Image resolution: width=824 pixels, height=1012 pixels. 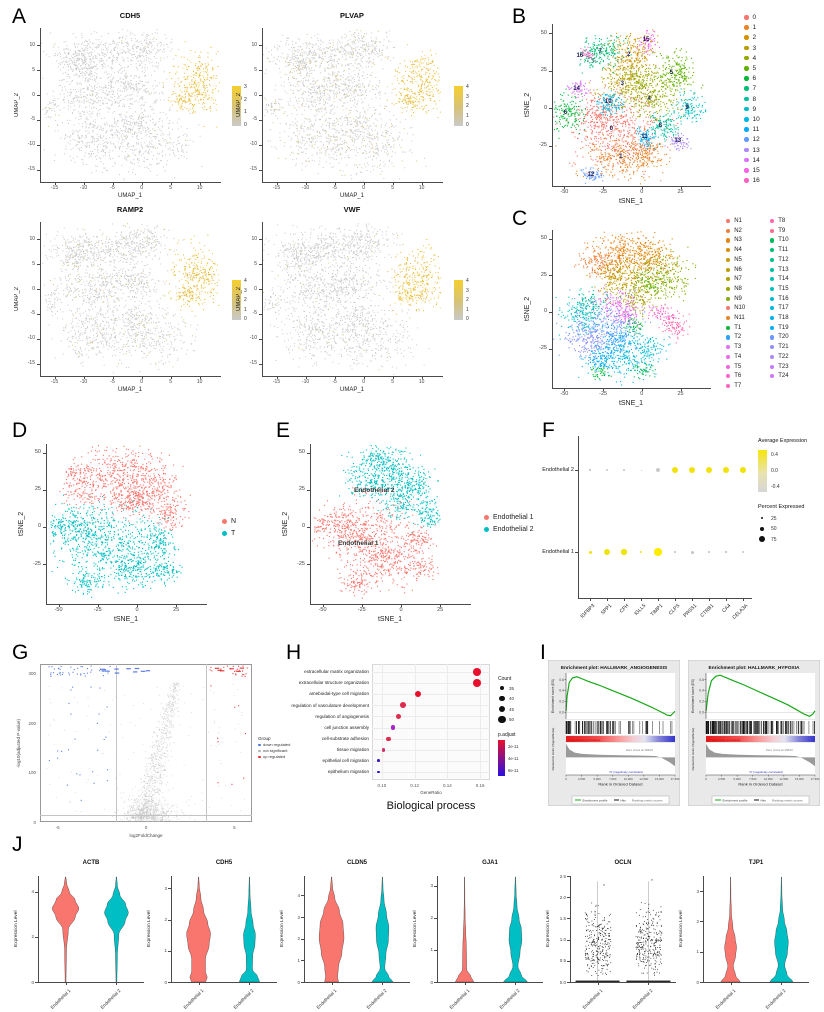 I want to click on colorbar-tick-label: 4, so click(x=245, y=281).